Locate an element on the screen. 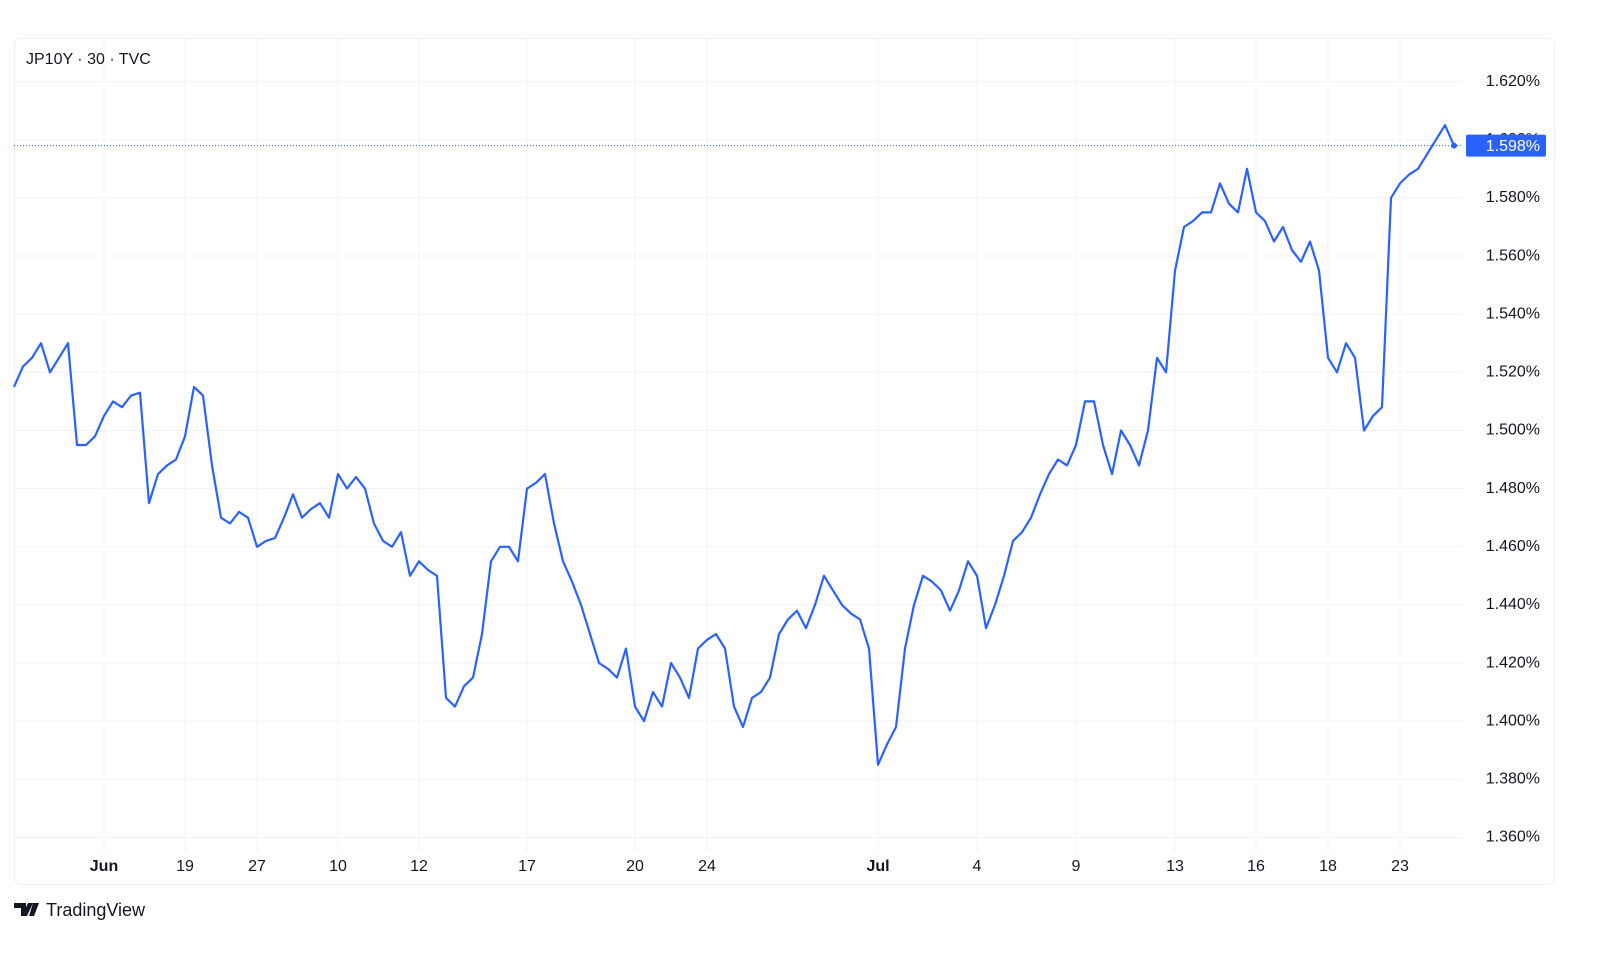 This screenshot has width=1600, height=954. x-tick-label: 23 is located at coordinates (1400, 866).